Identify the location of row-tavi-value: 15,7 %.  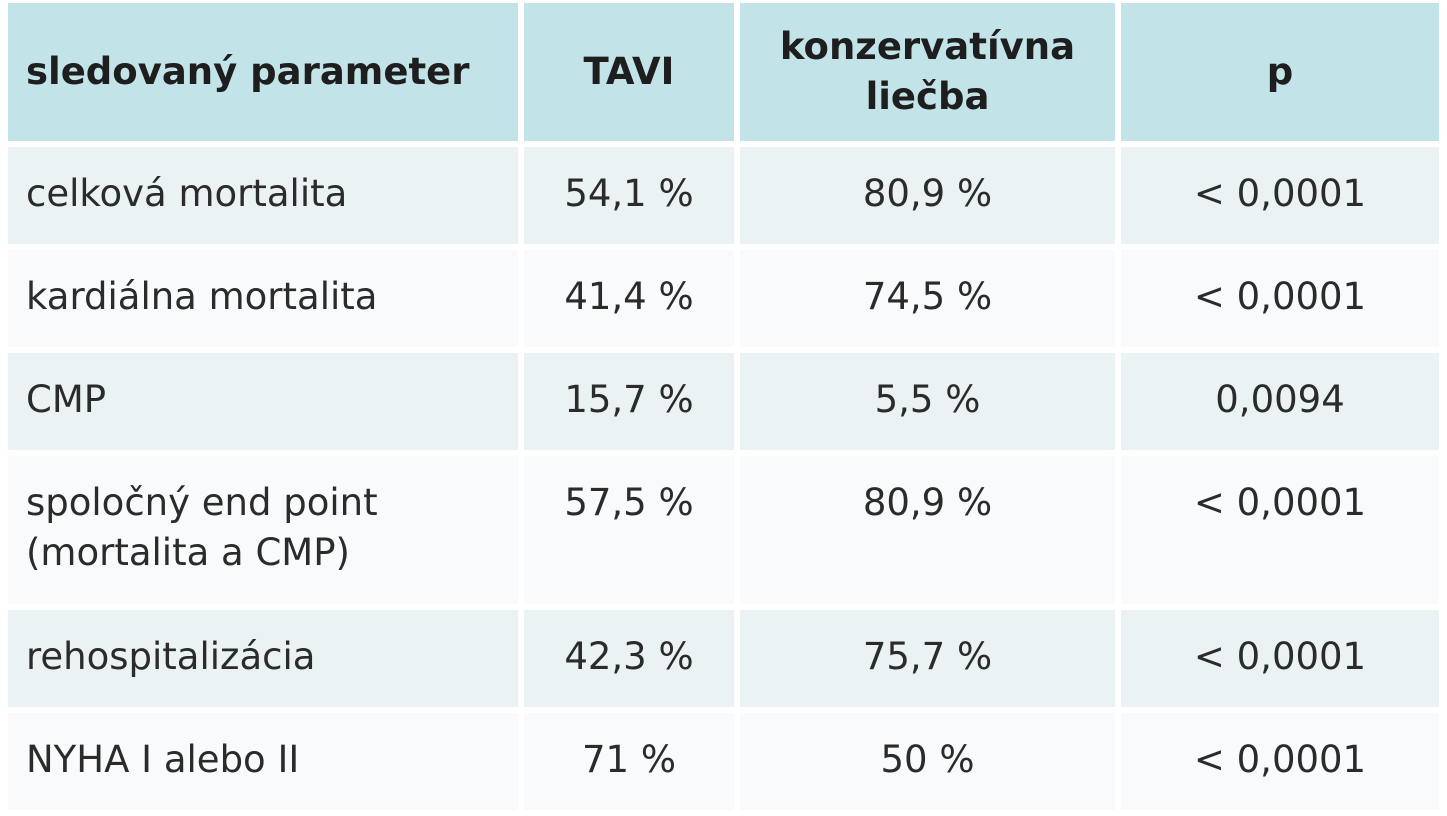
(632, 401).